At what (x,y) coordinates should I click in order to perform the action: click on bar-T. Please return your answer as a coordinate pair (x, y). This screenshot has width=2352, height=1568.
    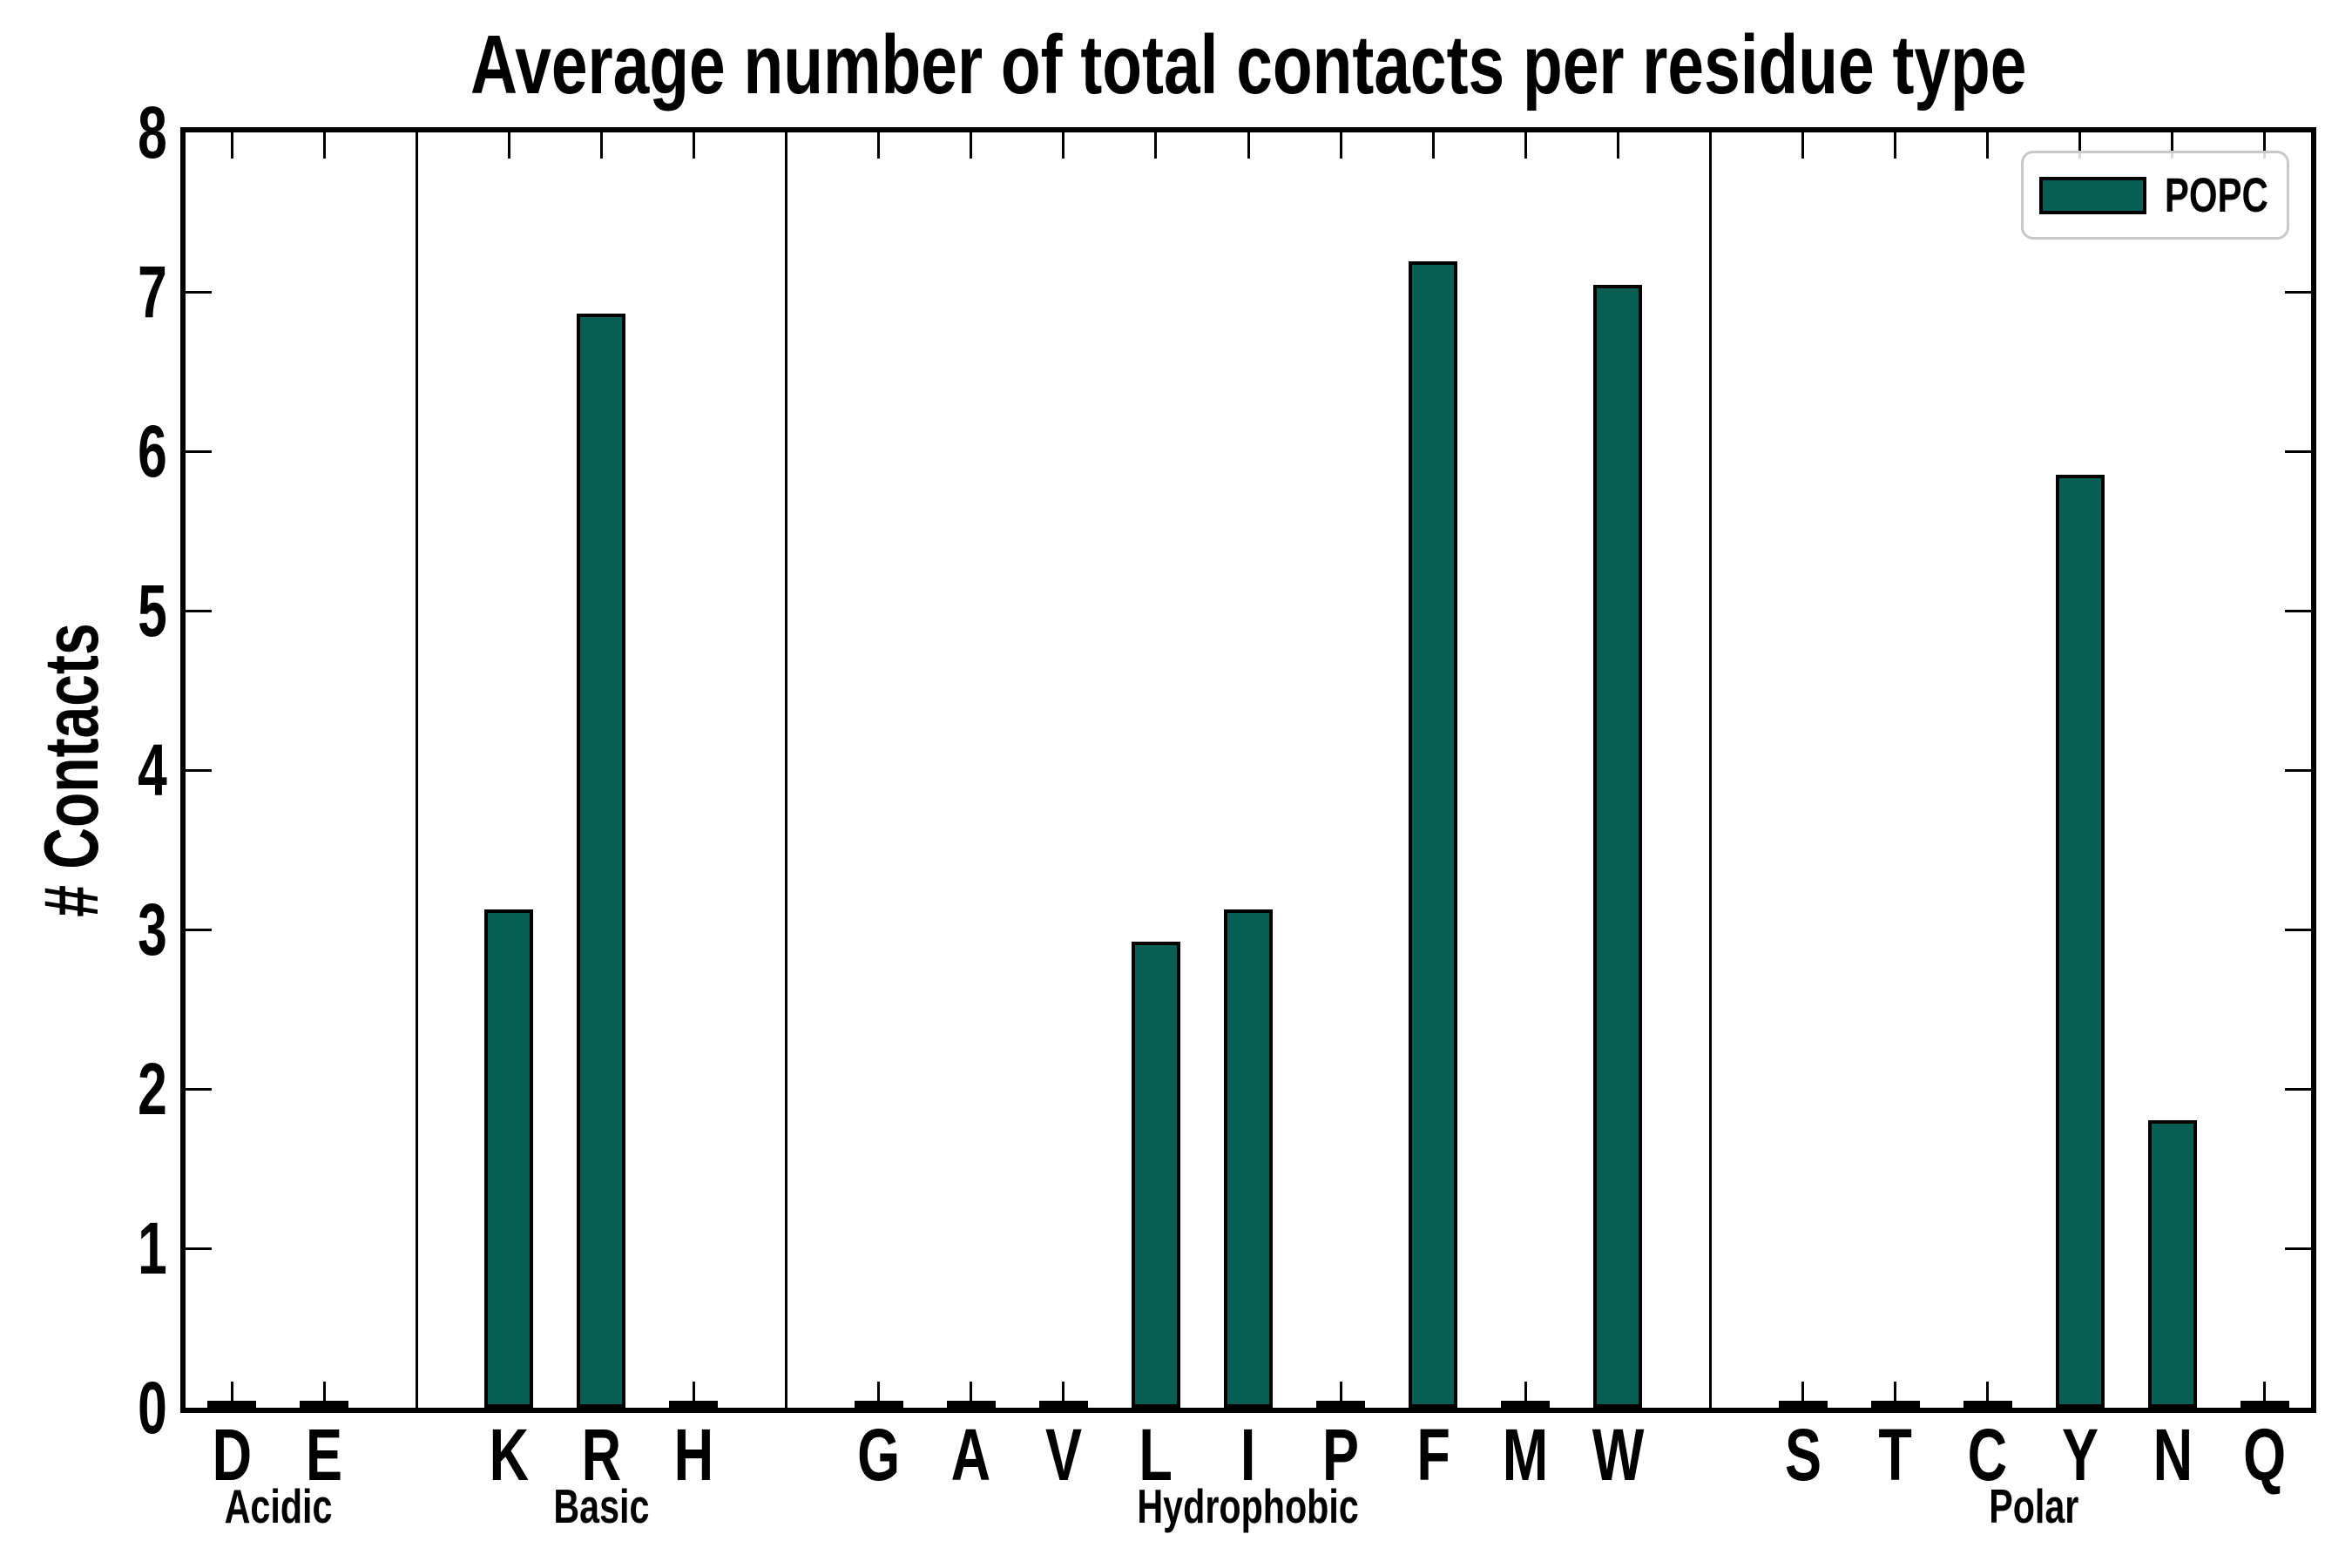
    Looking at the image, I should click on (1895, 1404).